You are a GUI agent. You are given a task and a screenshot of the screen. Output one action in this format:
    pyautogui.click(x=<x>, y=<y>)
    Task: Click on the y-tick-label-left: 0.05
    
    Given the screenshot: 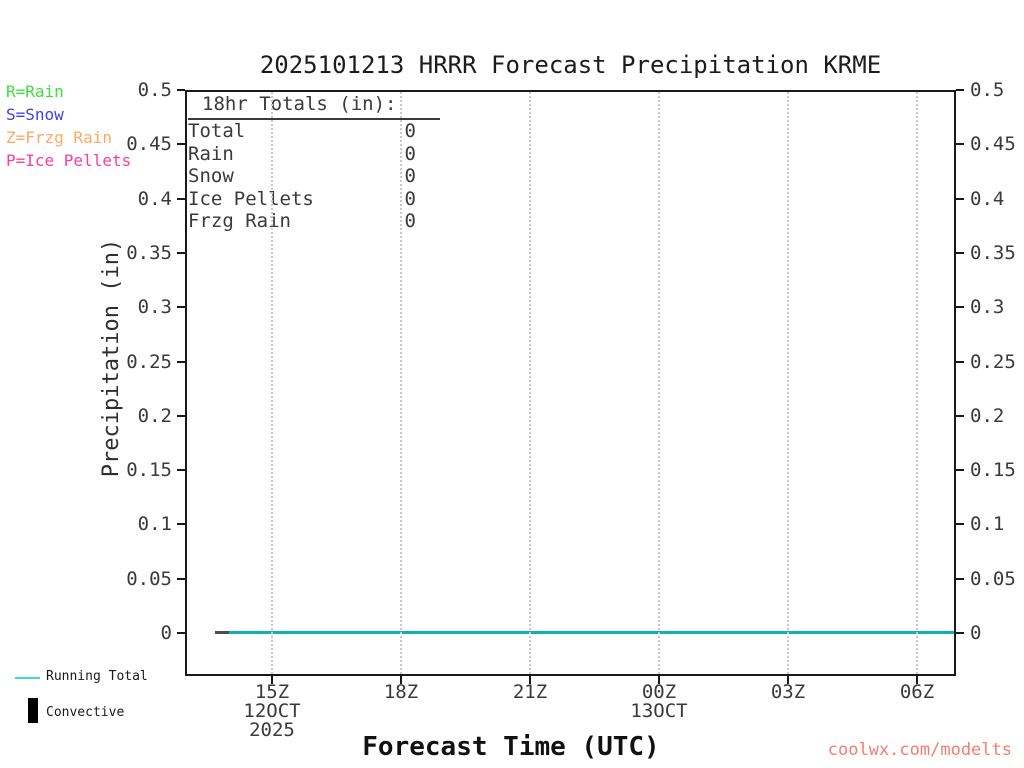 What is the action you would take?
    pyautogui.click(x=149, y=578)
    